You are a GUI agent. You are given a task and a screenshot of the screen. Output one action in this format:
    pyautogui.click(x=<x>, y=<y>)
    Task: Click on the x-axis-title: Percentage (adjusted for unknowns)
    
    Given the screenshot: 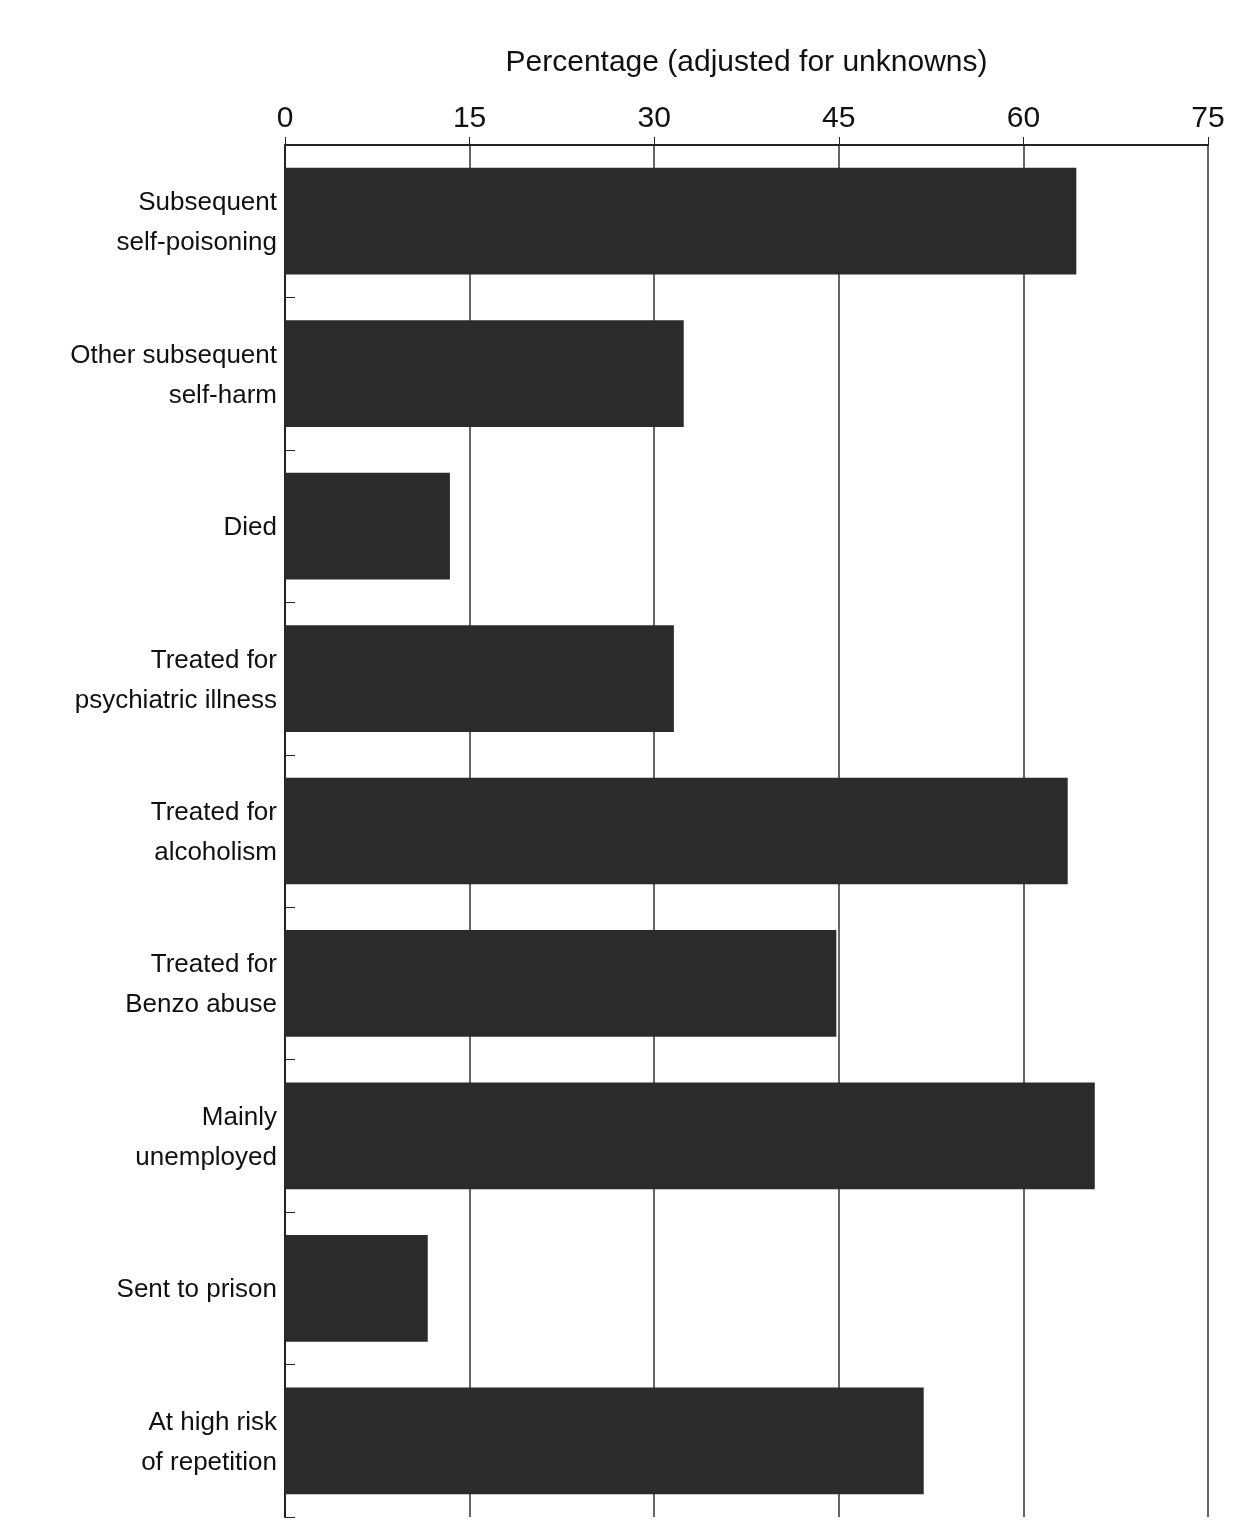 What is the action you would take?
    pyautogui.click(x=746, y=60)
    